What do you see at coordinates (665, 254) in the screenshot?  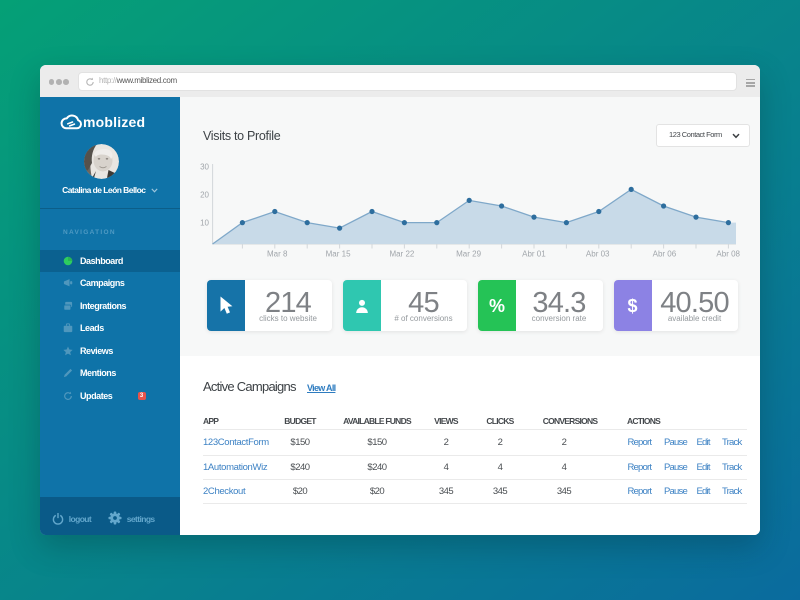 I see `svg-text: Abr 06` at bounding box center [665, 254].